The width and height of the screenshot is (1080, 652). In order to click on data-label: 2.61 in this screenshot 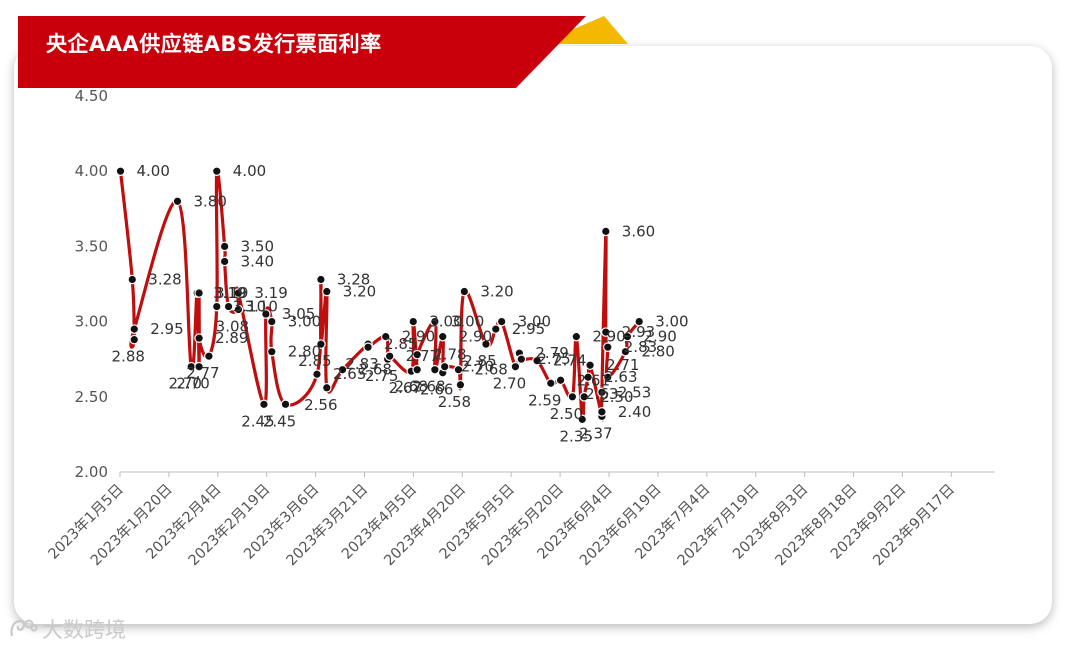, I will do `click(593, 380)`.